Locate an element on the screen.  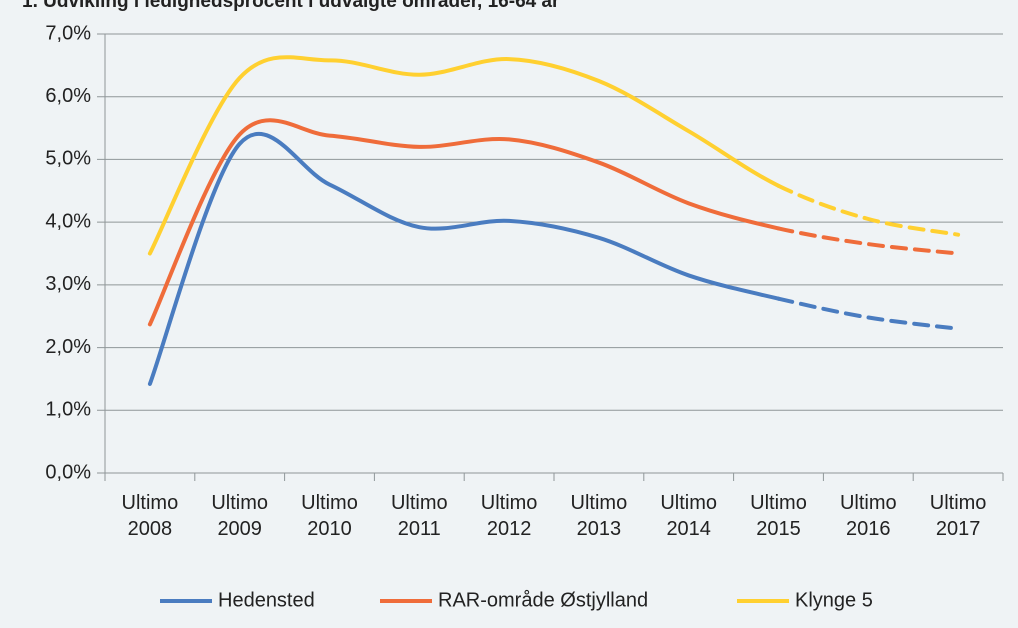
y-tick-label: 7,0% is located at coordinates (68, 33).